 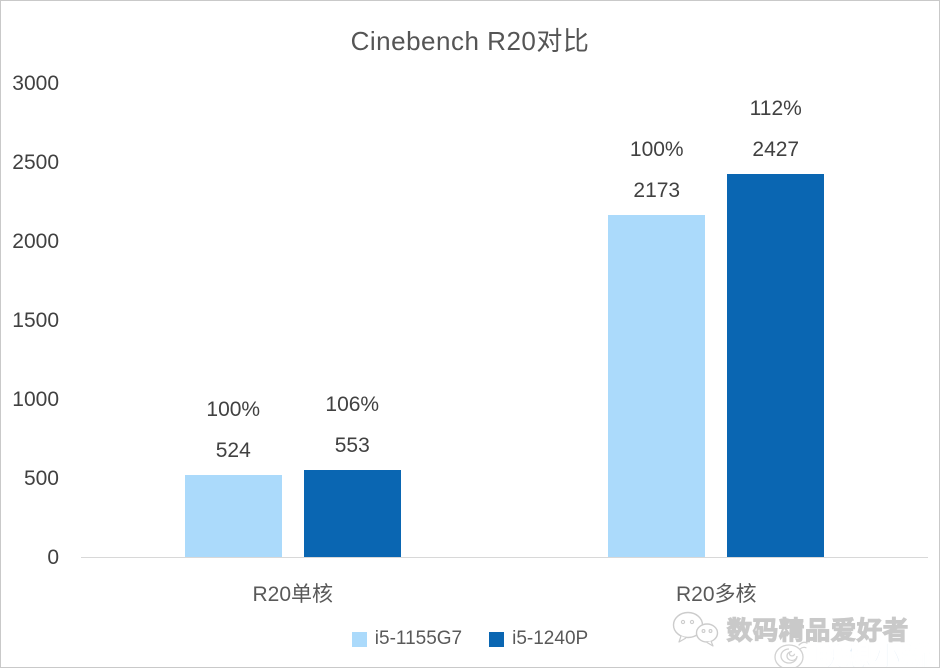 I want to click on value-label: 553, so click(x=352, y=446).